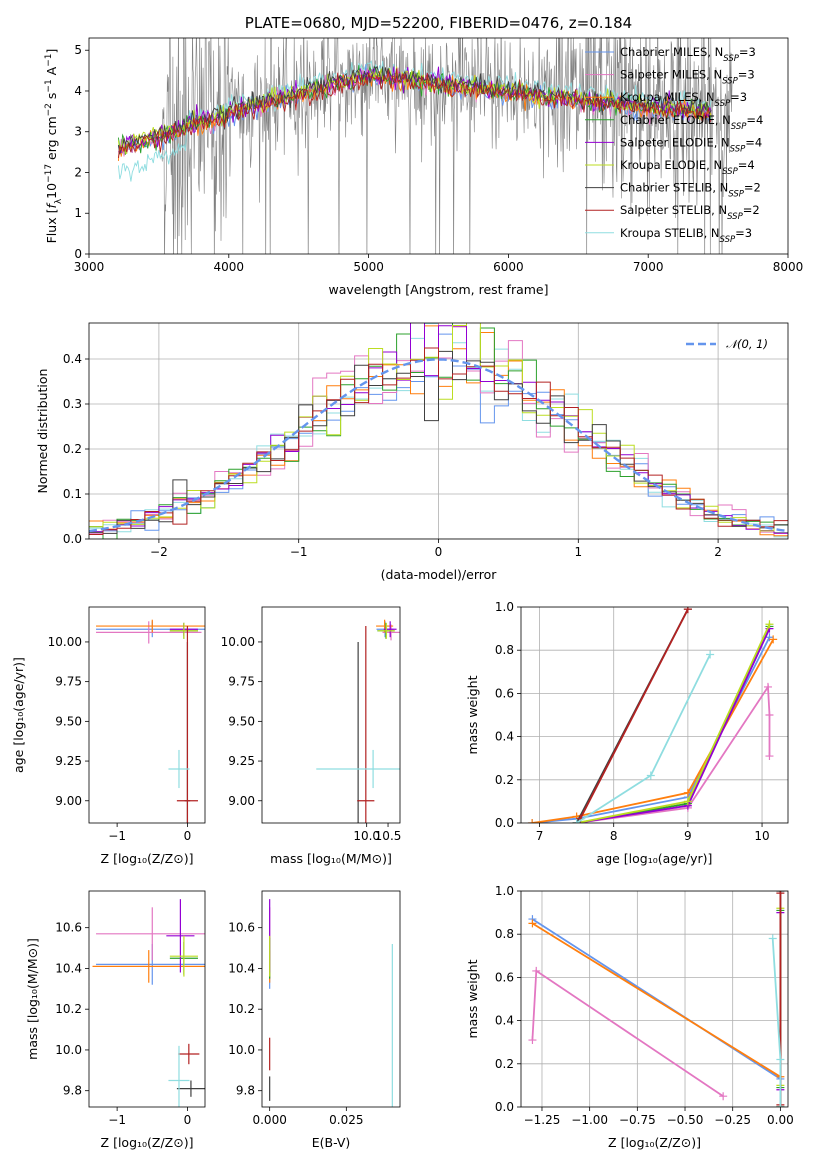  What do you see at coordinates (540, 836) in the screenshot?
I see `x-tick-label: 7` at bounding box center [540, 836].